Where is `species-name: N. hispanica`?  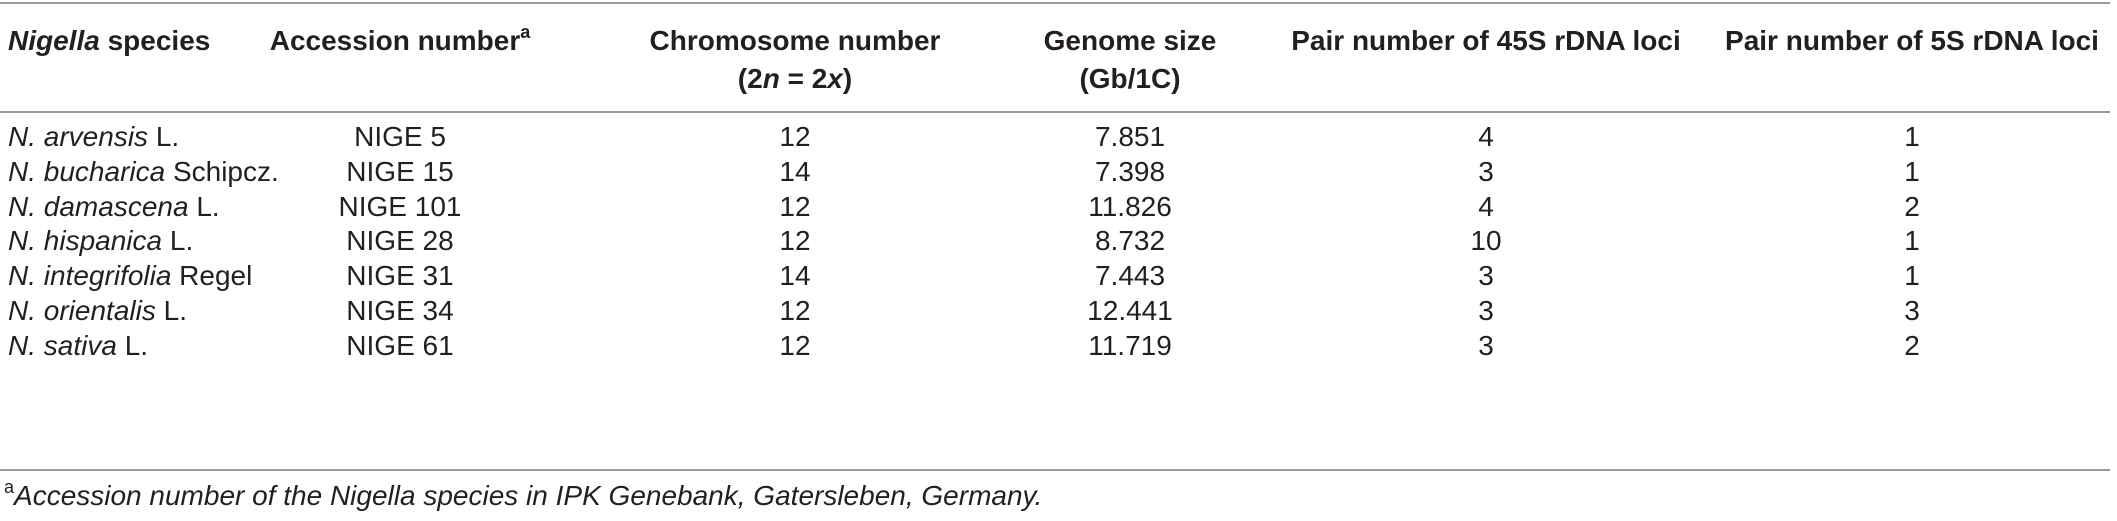
species-name: N. hispanica is located at coordinates (85, 241).